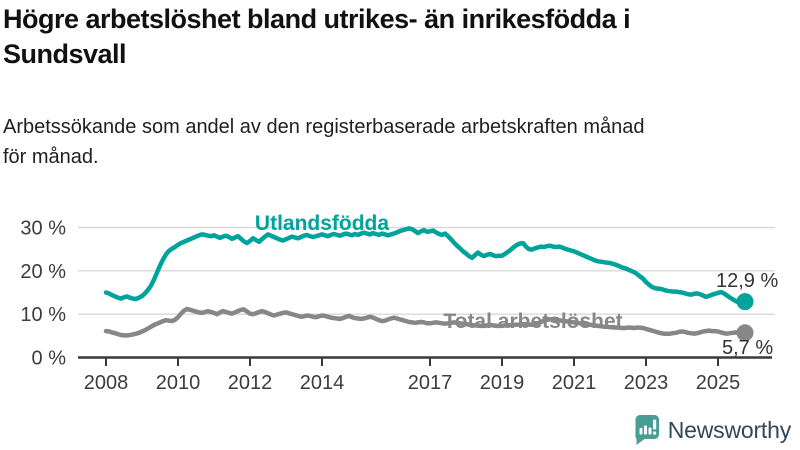  Describe the element at coordinates (106, 383) in the screenshot. I see `x-tick-label: 2008` at that location.